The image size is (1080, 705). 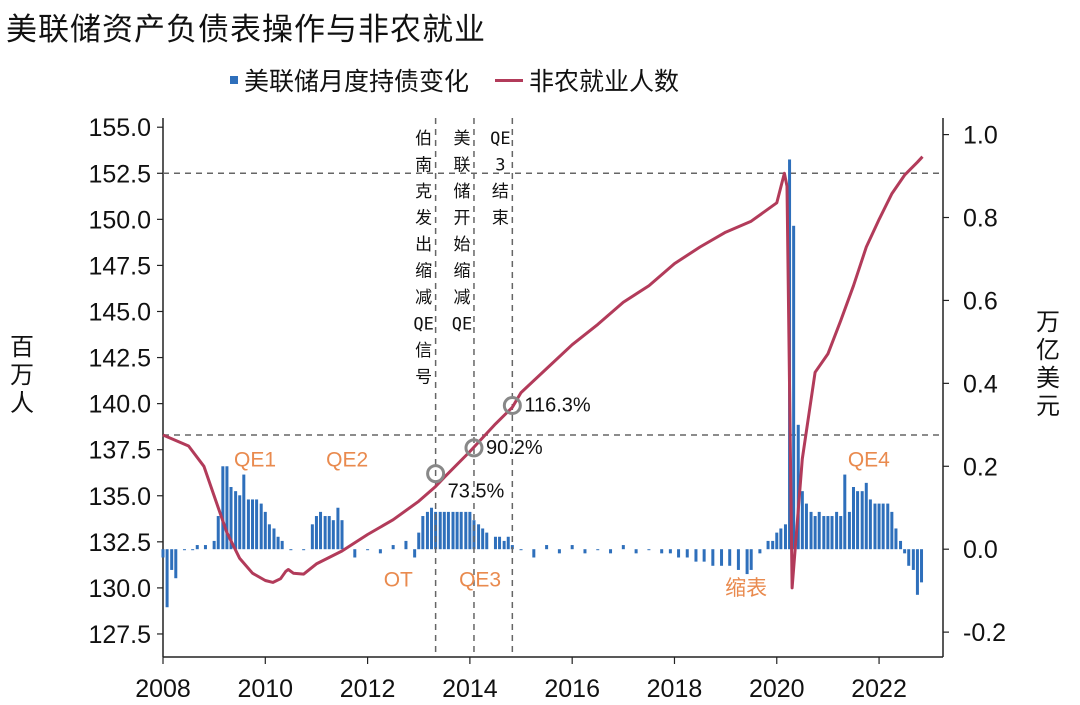 What do you see at coordinates (500, 192) in the screenshot?
I see `event-label-char: 结` at bounding box center [500, 192].